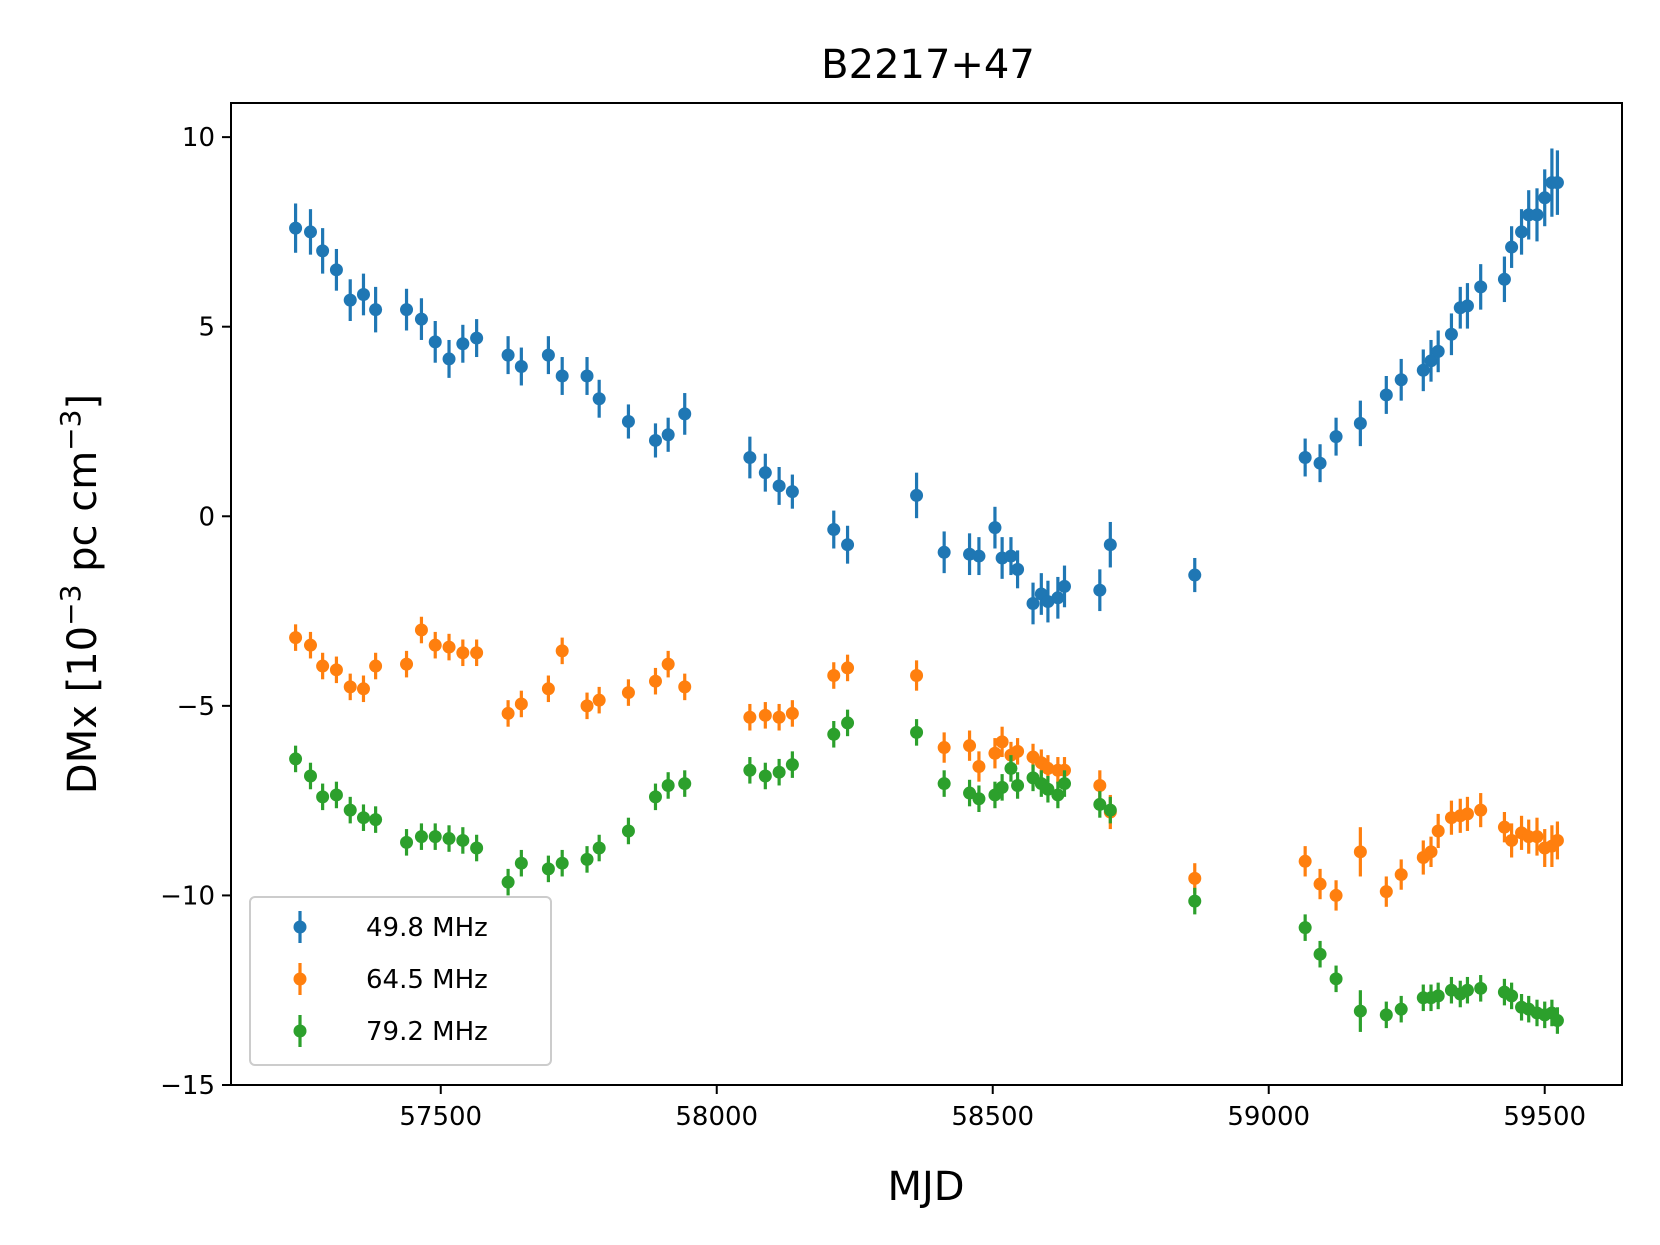 Image resolution: width=1660 pixels, height=1245 pixels. Describe the element at coordinates (390, 927) in the screenshot. I see `legend-entry: 49.8 MHz` at that location.